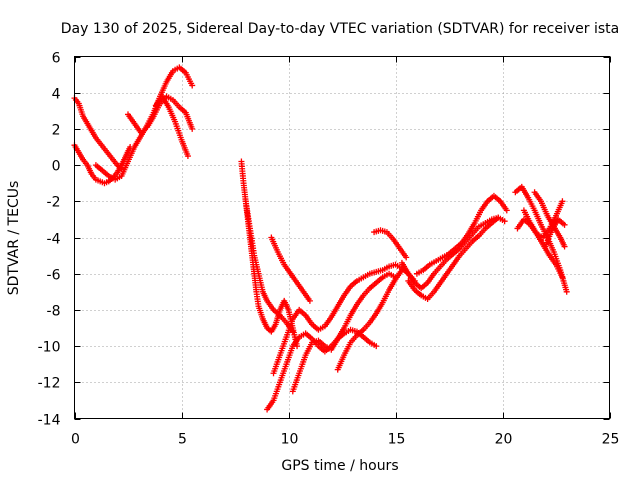 The height and width of the screenshot is (480, 640). What do you see at coordinates (98, 133) in the screenshot?
I see `series-track-a` at bounding box center [98, 133].